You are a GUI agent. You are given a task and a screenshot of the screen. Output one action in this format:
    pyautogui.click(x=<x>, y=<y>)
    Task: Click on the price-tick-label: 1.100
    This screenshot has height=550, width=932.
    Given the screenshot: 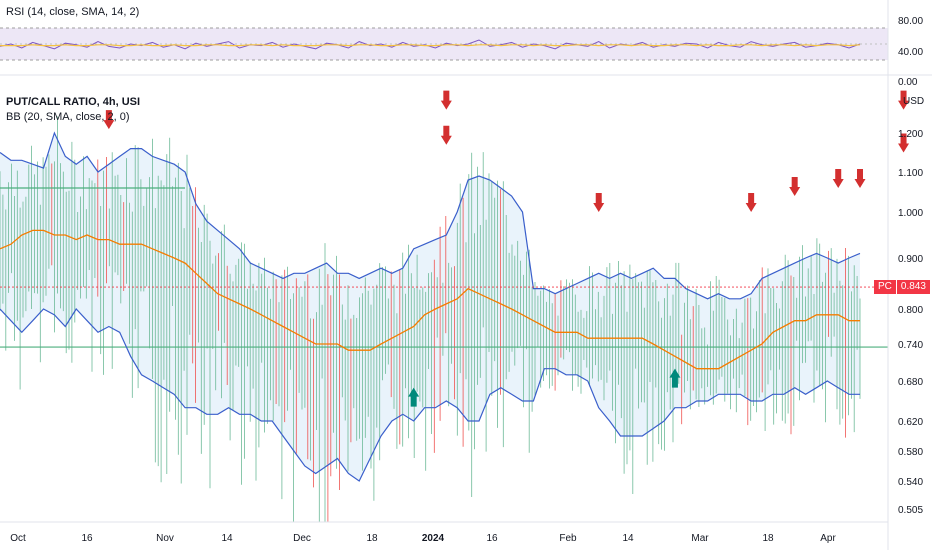 What is the action you would take?
    pyautogui.click(x=910, y=173)
    